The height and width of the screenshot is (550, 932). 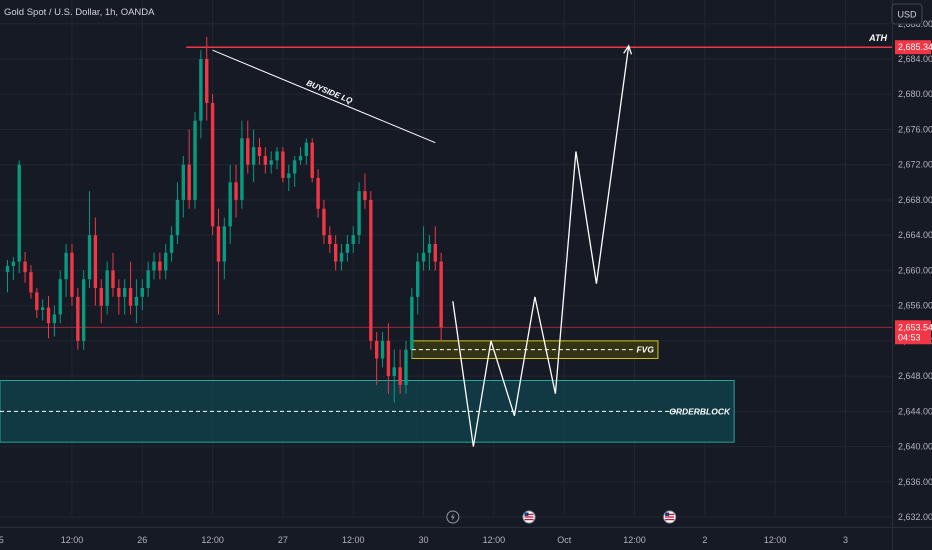 What do you see at coordinates (324, 96) in the screenshot?
I see `buyside-liquidity-line` at bounding box center [324, 96].